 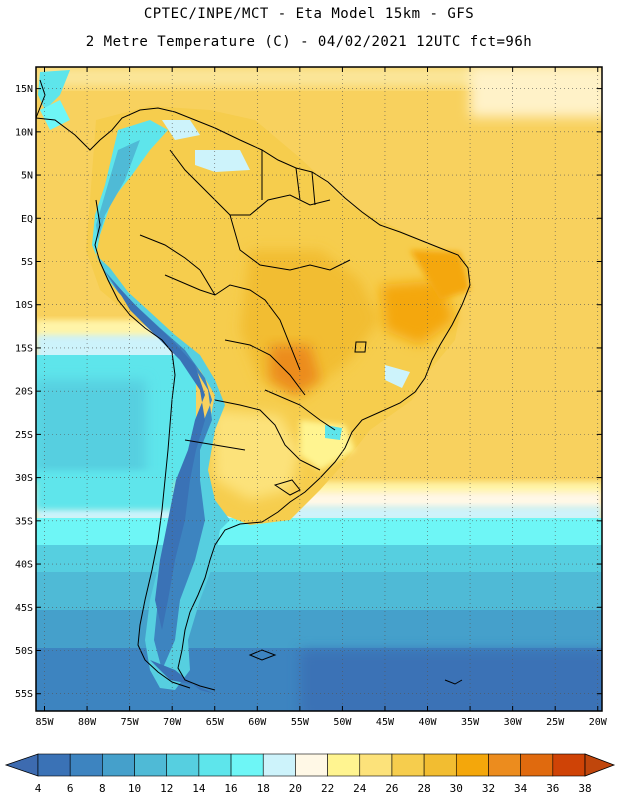 What do you see at coordinates (309, 14) in the screenshot?
I see `chart-title-line1: CPTEC/INPE/MCT - Eta Model 15km - GFS` at bounding box center [309, 14].